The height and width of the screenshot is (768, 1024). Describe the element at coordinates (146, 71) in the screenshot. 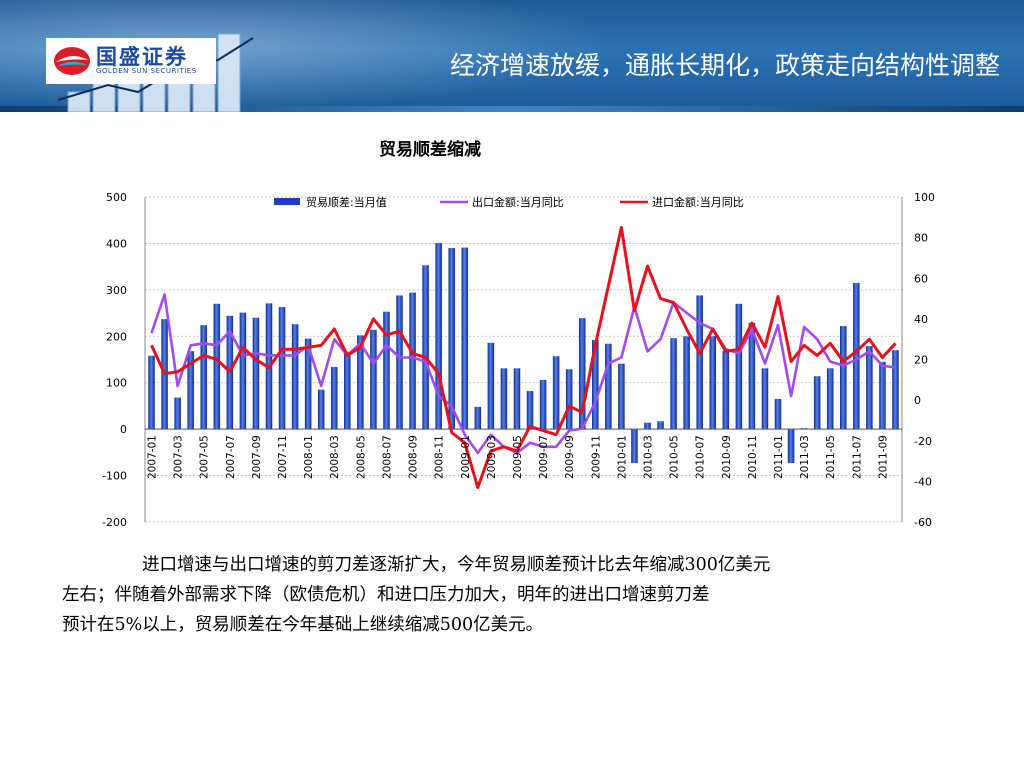

I see `logo-subtext: GOLDEN SUN SECURITIES` at that location.